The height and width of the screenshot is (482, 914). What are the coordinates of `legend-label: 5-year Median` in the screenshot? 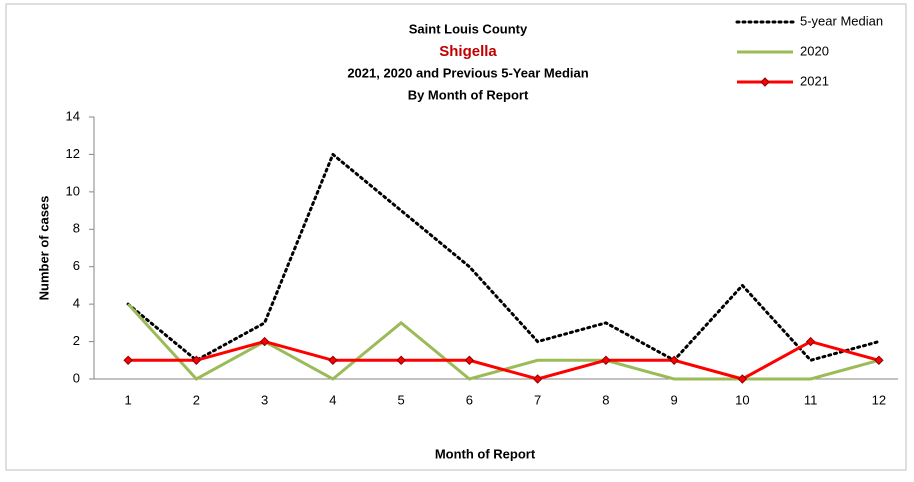 It's located at (841, 20).